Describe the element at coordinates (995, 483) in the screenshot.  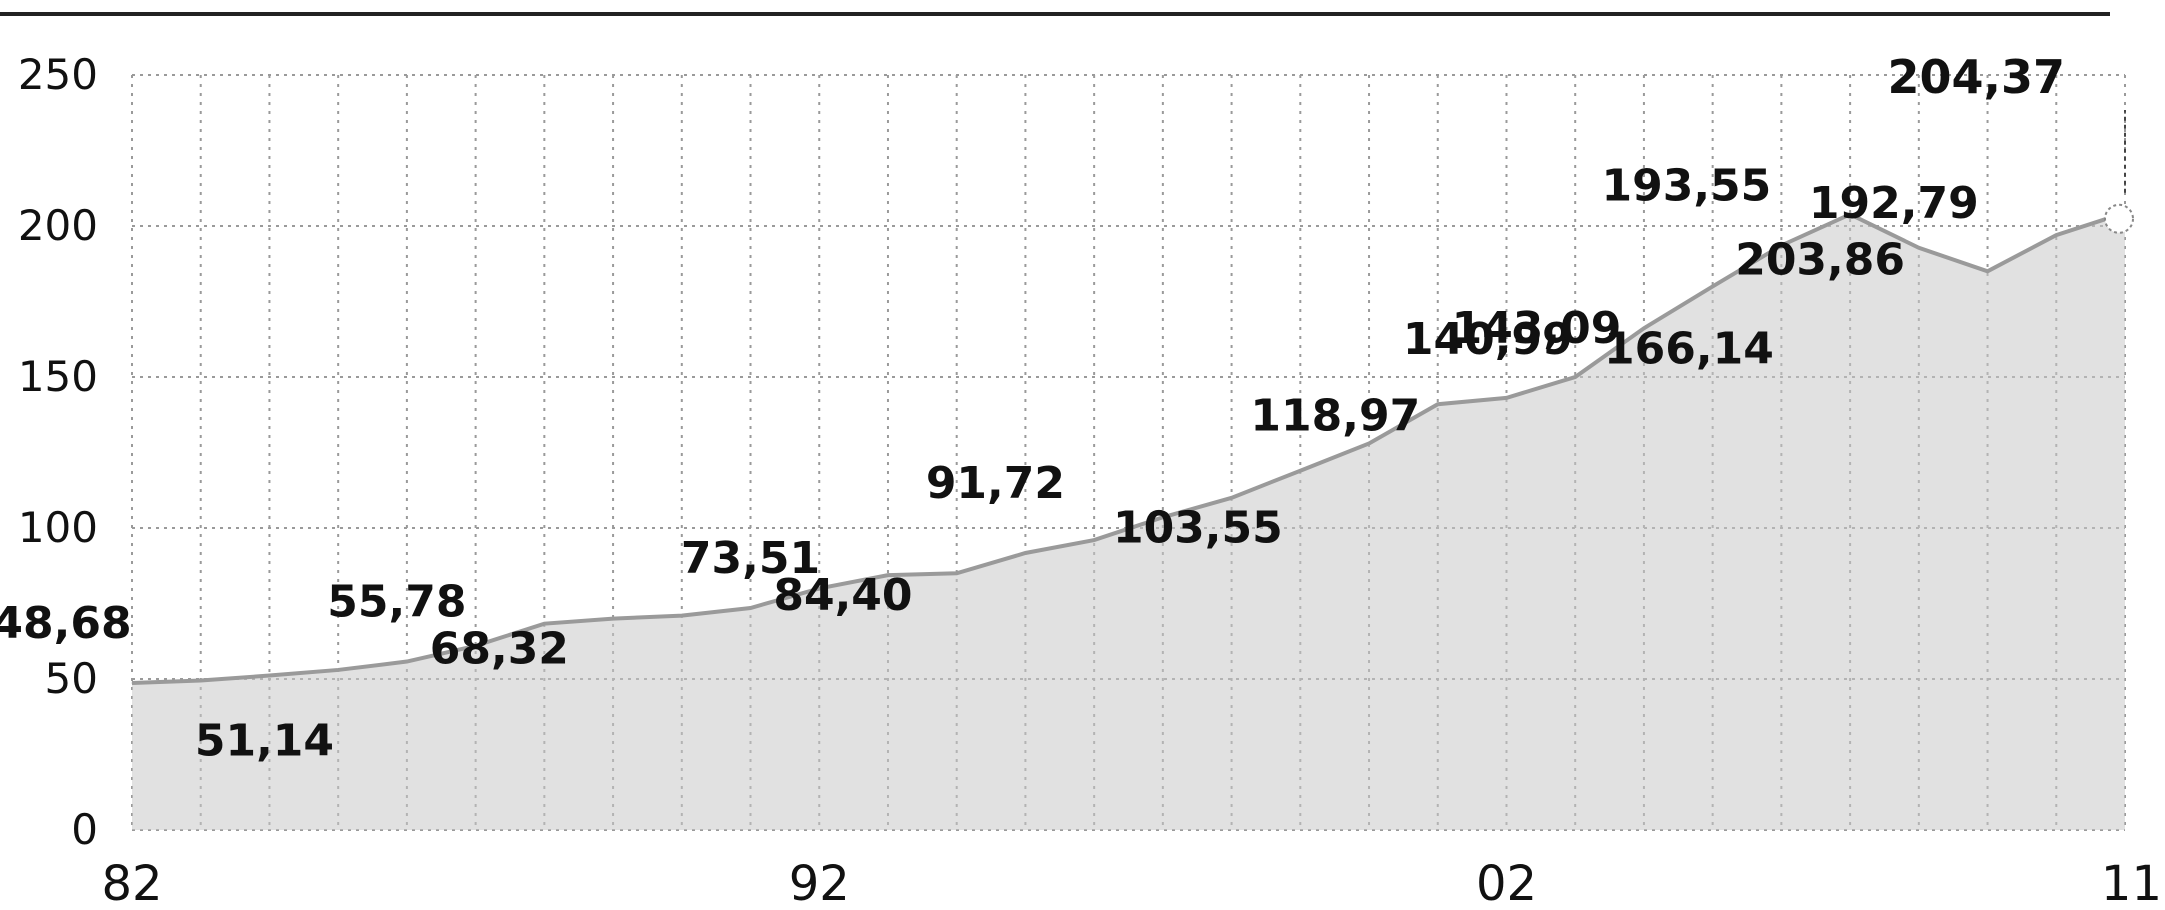
I see `data-label: 91,72` at that location.